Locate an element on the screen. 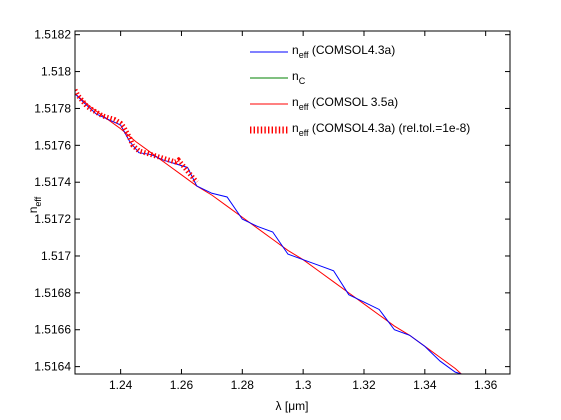 The image size is (561, 420). legend-label-rest: (COMSOL 3.5a) is located at coordinates (354, 102).